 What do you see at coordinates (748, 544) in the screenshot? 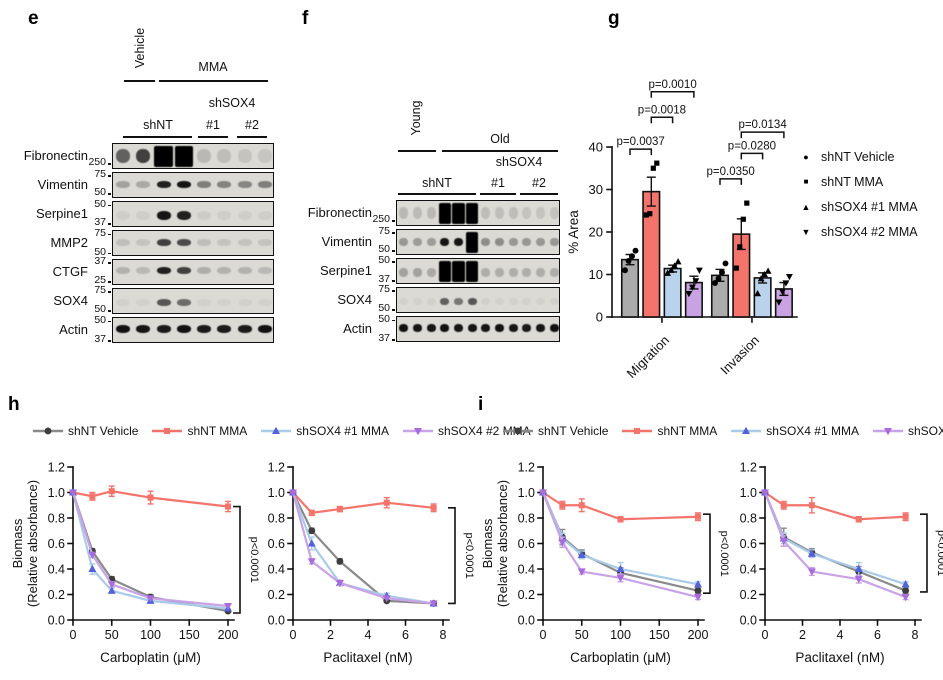
I see `y-tick-label: 0.6` at bounding box center [748, 544].